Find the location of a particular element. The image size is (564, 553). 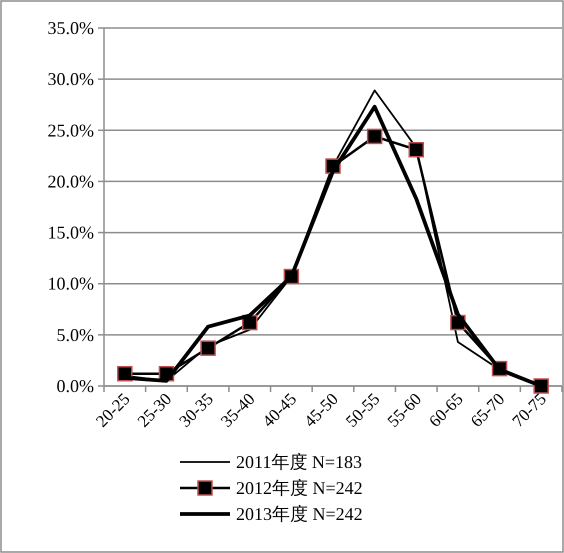

y-tick-label: 5.0% is located at coordinates (75, 334).